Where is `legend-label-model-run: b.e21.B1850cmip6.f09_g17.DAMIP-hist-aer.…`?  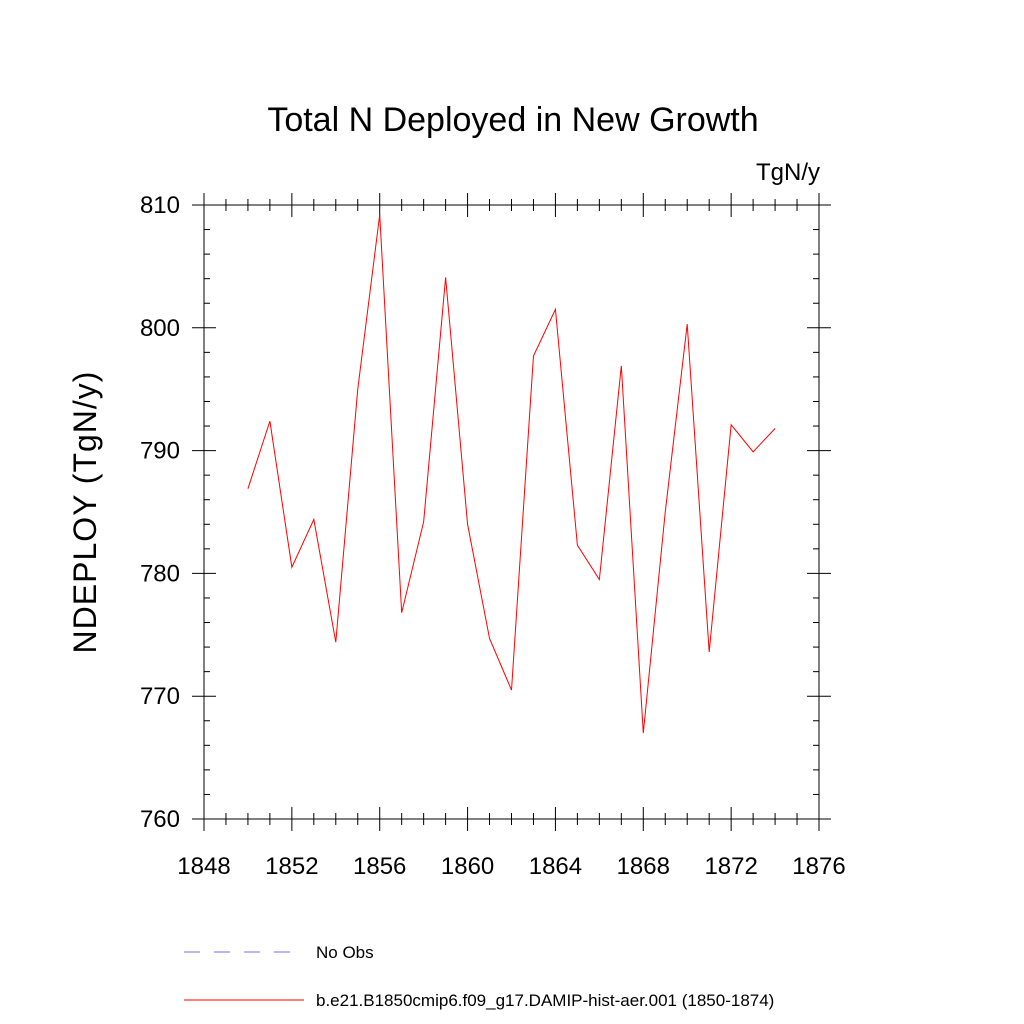 legend-label-model-run: b.e21.B1850cmip6.f09_g17.DAMIP-hist-aer.… is located at coordinates (545, 1000).